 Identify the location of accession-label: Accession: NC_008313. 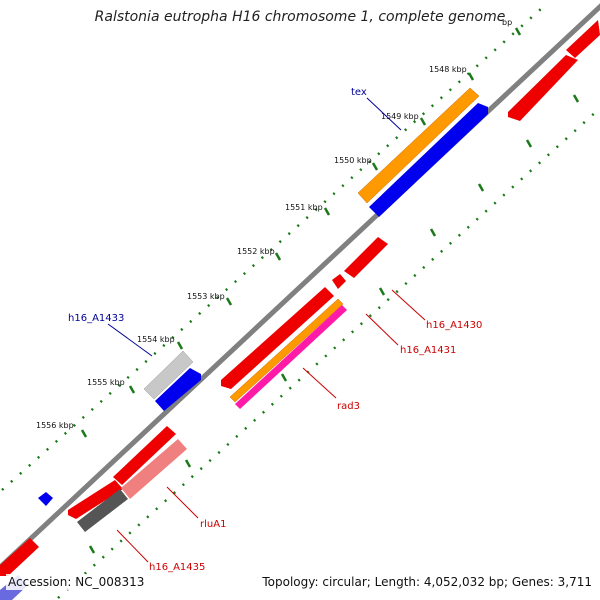
(76, 582).